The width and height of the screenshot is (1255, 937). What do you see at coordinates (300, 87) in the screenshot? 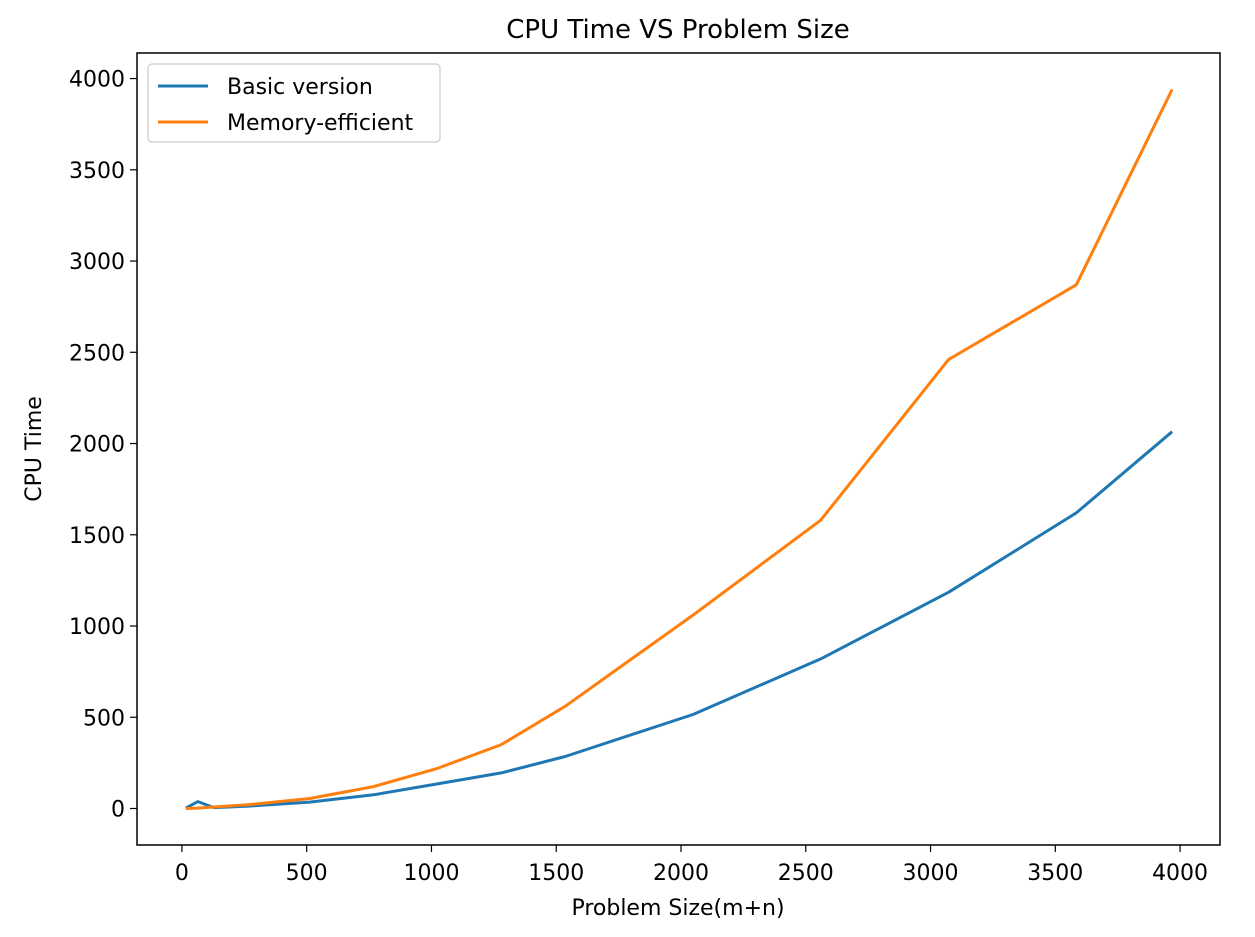
I see `legend-label: Basic version` at bounding box center [300, 87].